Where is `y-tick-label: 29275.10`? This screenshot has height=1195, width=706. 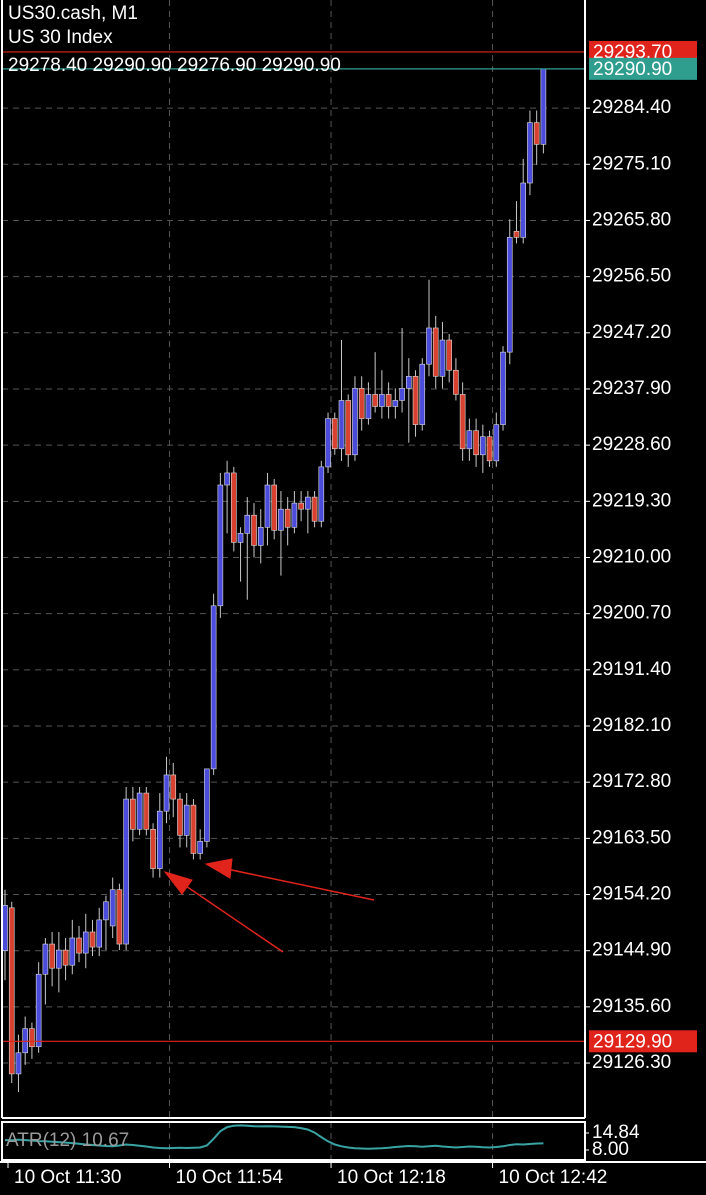
y-tick-label: 29275.10 is located at coordinates (631, 163).